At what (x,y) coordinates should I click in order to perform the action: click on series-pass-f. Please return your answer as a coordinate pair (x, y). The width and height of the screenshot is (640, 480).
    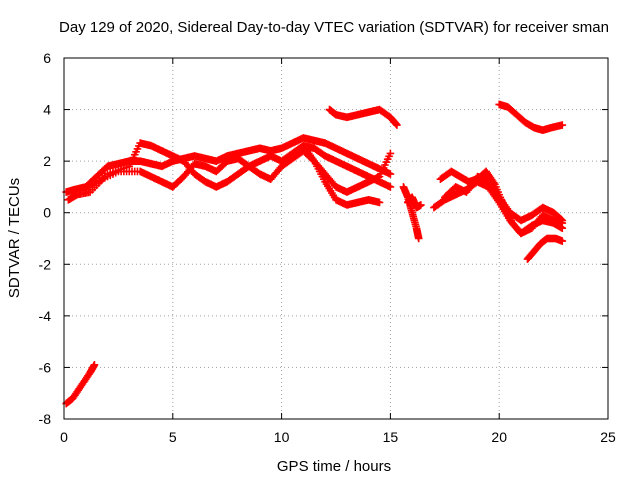
    Looking at the image, I should click on (80, 384).